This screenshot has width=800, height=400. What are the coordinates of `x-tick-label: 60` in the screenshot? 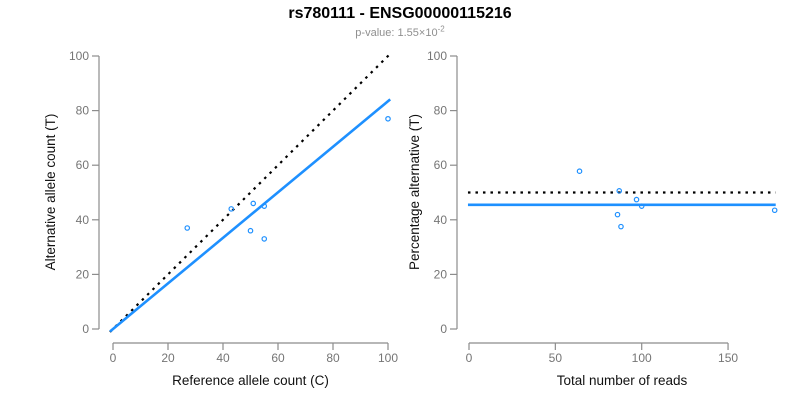 It's located at (278, 358).